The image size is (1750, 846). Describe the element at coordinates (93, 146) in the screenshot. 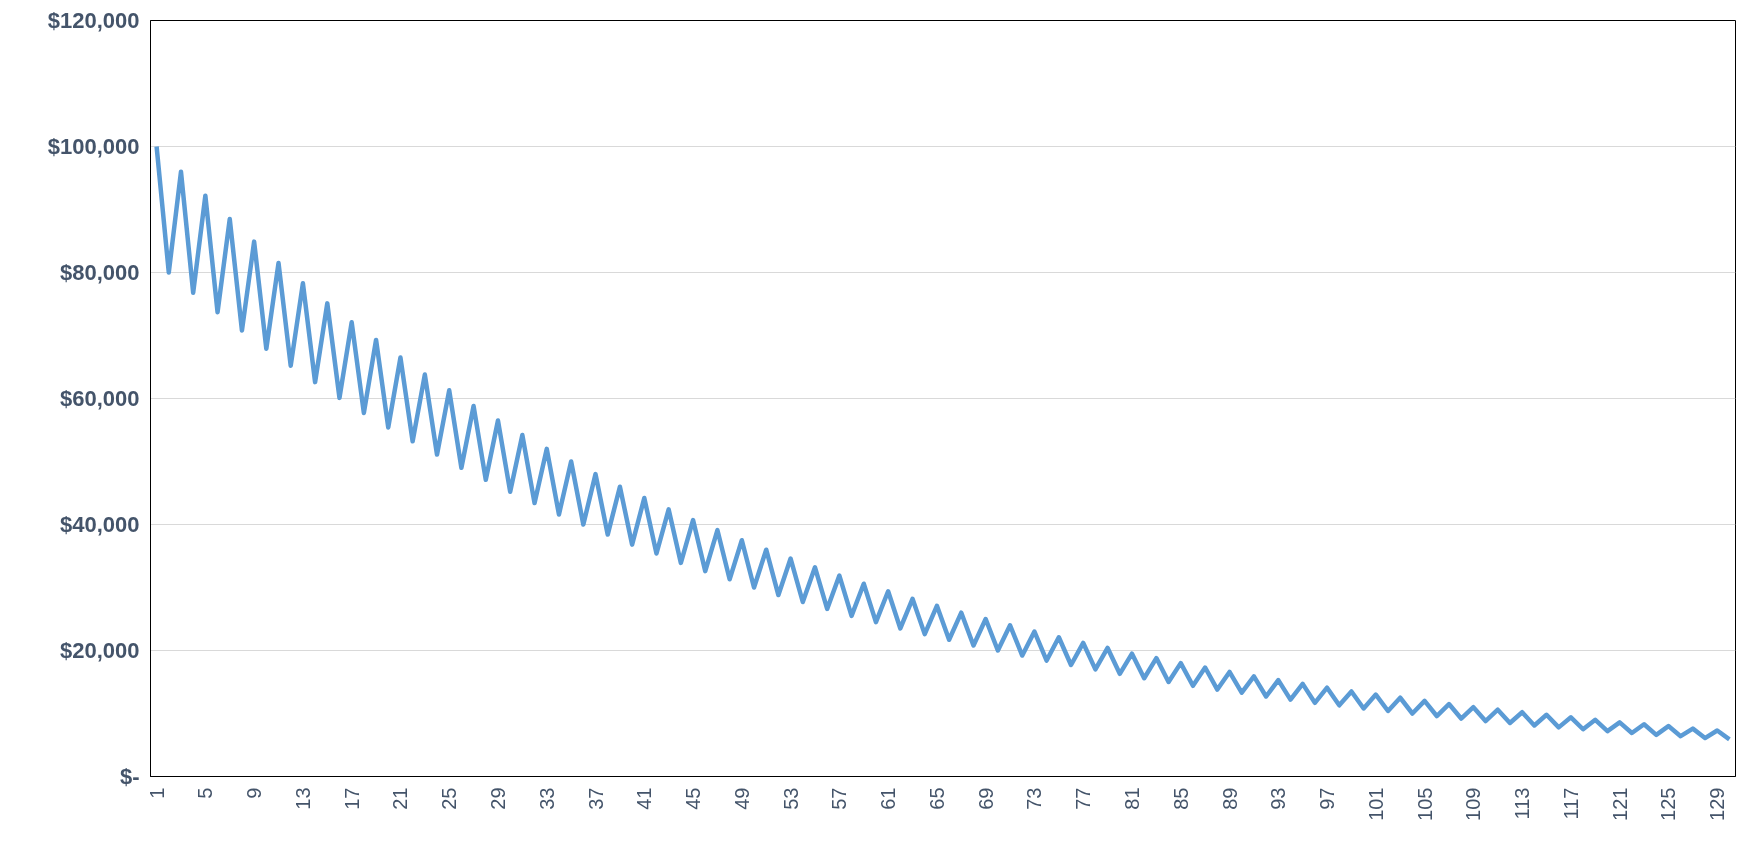

I see `y-tick-label: $100,000` at that location.